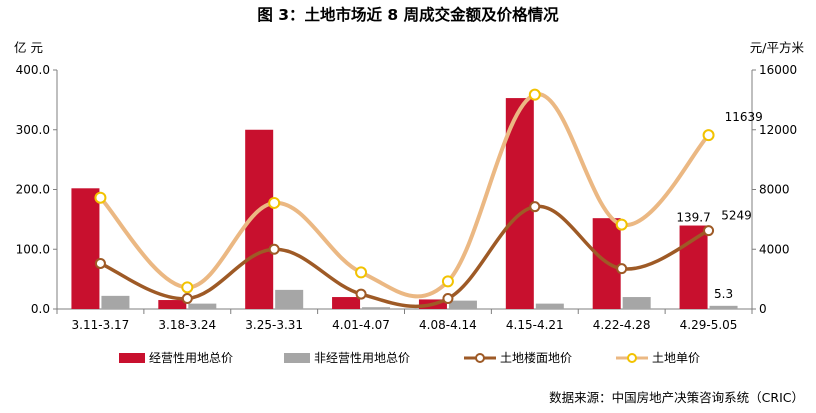  Describe the element at coordinates (101, 325) in the screenshot. I see `x-category-label: 3.11-3.17` at that location.